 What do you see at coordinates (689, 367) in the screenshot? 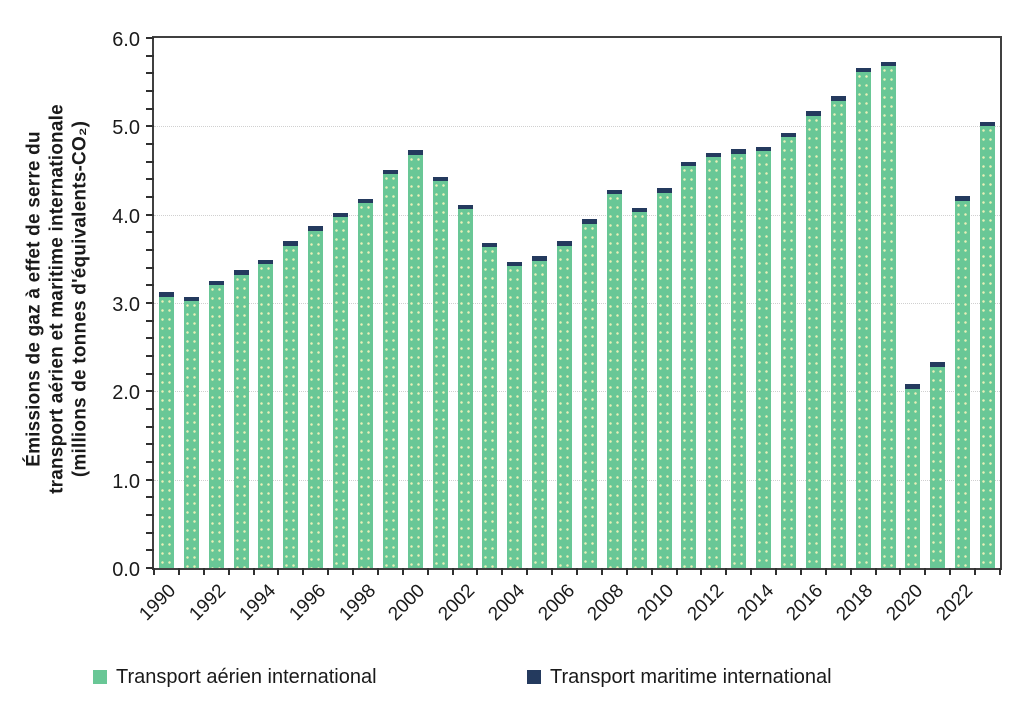
I see `bar-air-2011` at bounding box center [689, 367].